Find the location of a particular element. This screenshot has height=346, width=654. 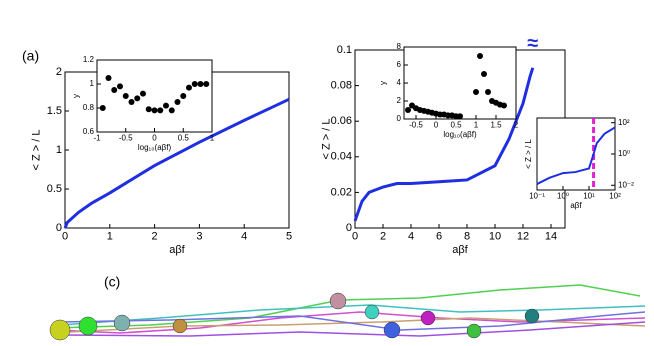

annotation: ≈ is located at coordinates (532, 43).